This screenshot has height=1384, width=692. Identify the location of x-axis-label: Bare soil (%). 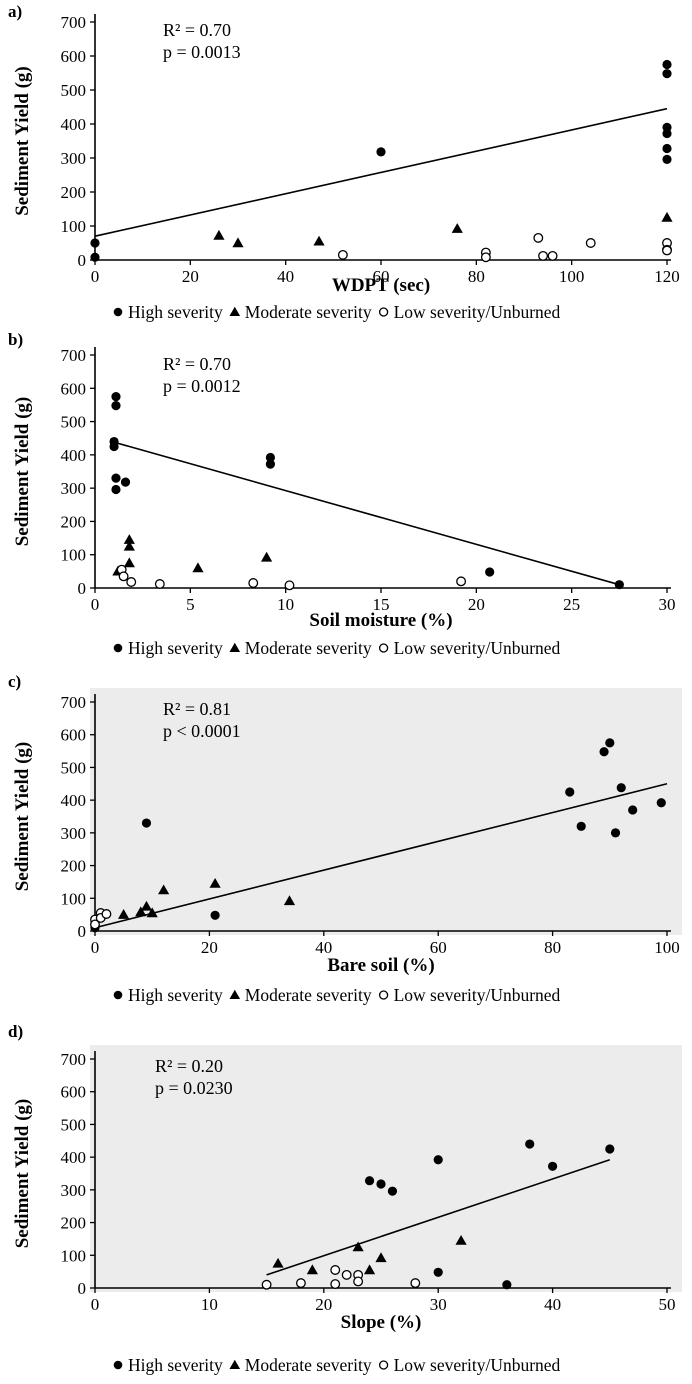
(380, 965).